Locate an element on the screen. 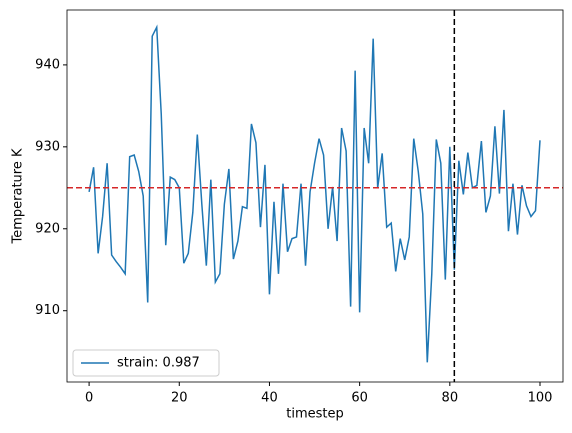 This screenshot has width=572, height=433. legend-box is located at coordinates (146, 363).